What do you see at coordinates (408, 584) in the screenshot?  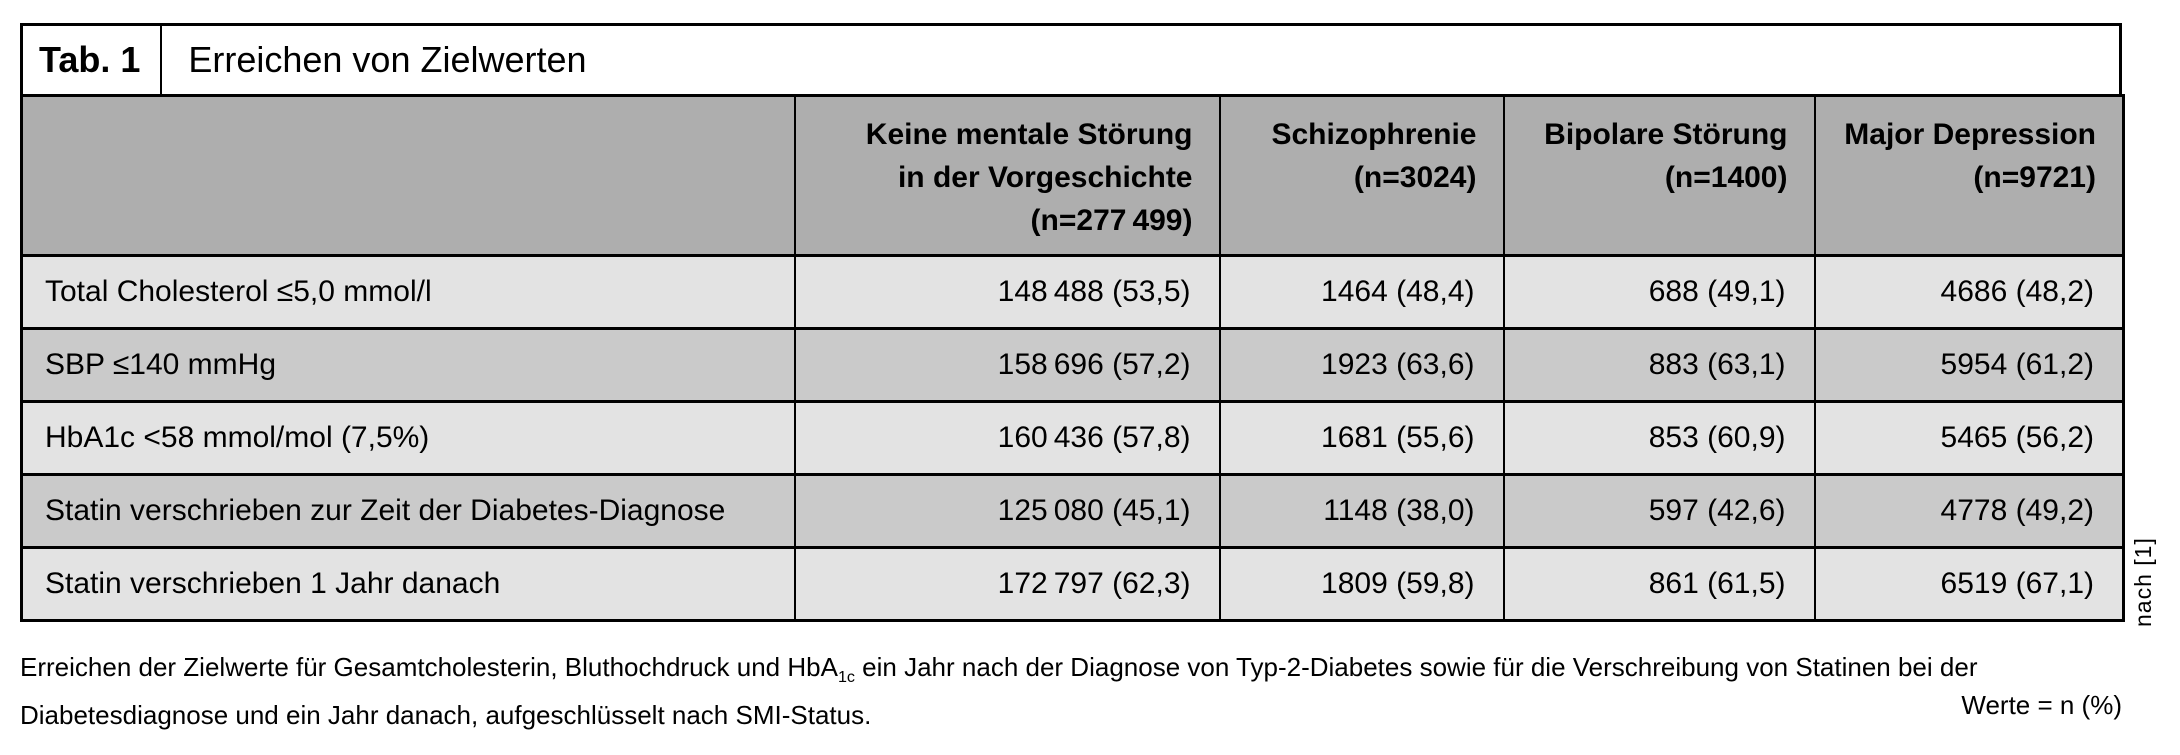 I see `row-label: Statin verschrieben 1 Jahr danach` at bounding box center [408, 584].